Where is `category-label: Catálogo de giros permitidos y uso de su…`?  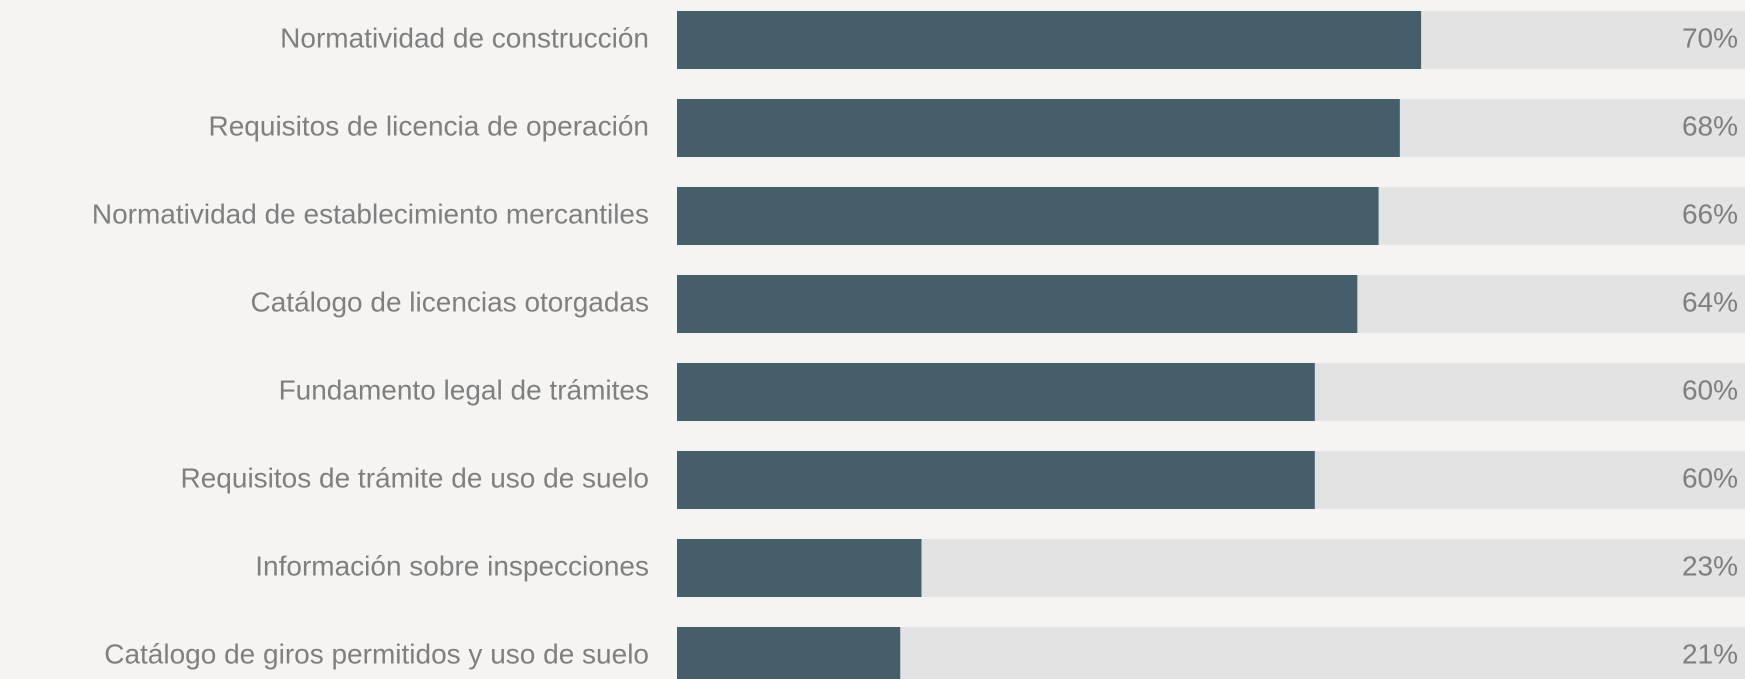
category-label: Catálogo de giros permitidos y uso de su… is located at coordinates (376, 653).